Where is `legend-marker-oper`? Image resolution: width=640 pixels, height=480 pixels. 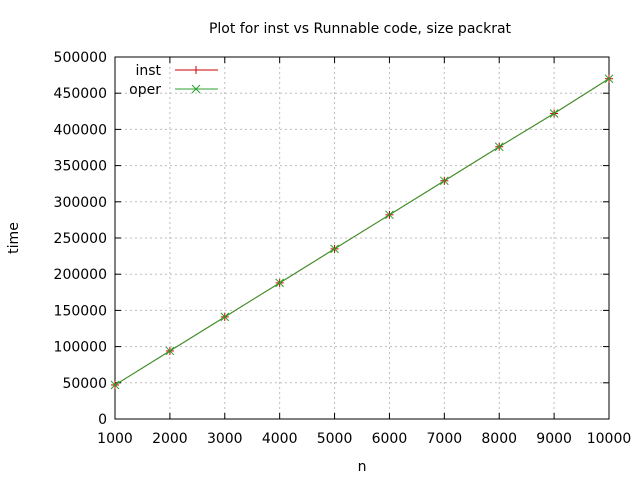
legend-marker-oper is located at coordinates (196, 89).